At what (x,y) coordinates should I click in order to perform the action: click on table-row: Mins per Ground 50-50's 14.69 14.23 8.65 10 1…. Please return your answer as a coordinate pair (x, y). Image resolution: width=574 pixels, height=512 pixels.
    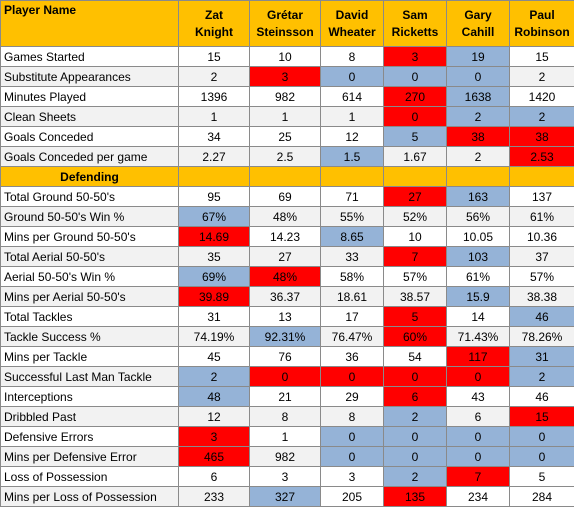
    Looking at the image, I should click on (287, 236).